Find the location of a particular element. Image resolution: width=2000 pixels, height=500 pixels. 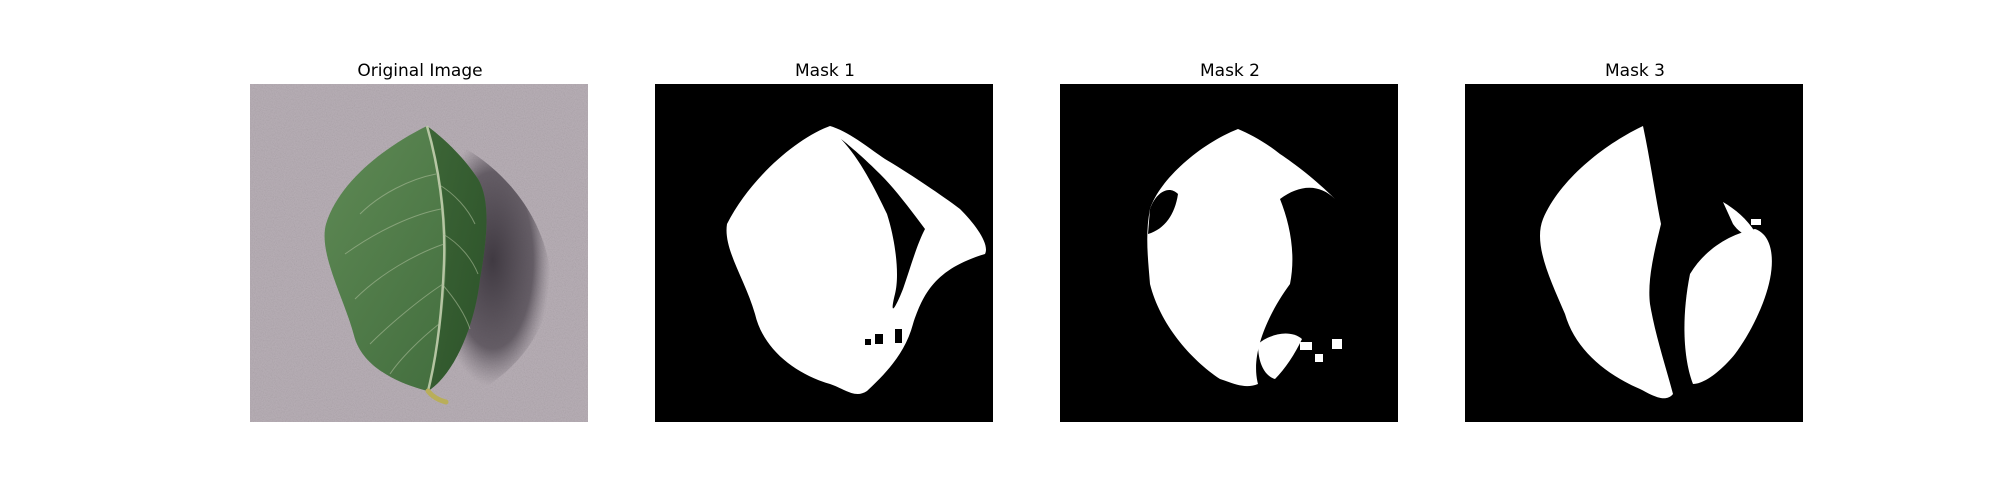

mask-2-panel: Mask 2 is located at coordinates (1230, 240).